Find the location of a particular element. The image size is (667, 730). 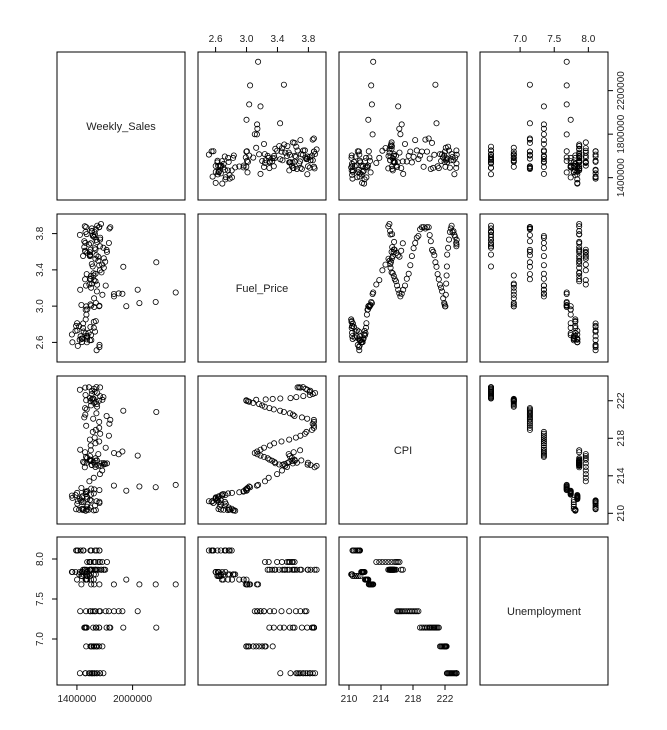

panel-CPI-vs-Fuel_Price is located at coordinates (262, 450).